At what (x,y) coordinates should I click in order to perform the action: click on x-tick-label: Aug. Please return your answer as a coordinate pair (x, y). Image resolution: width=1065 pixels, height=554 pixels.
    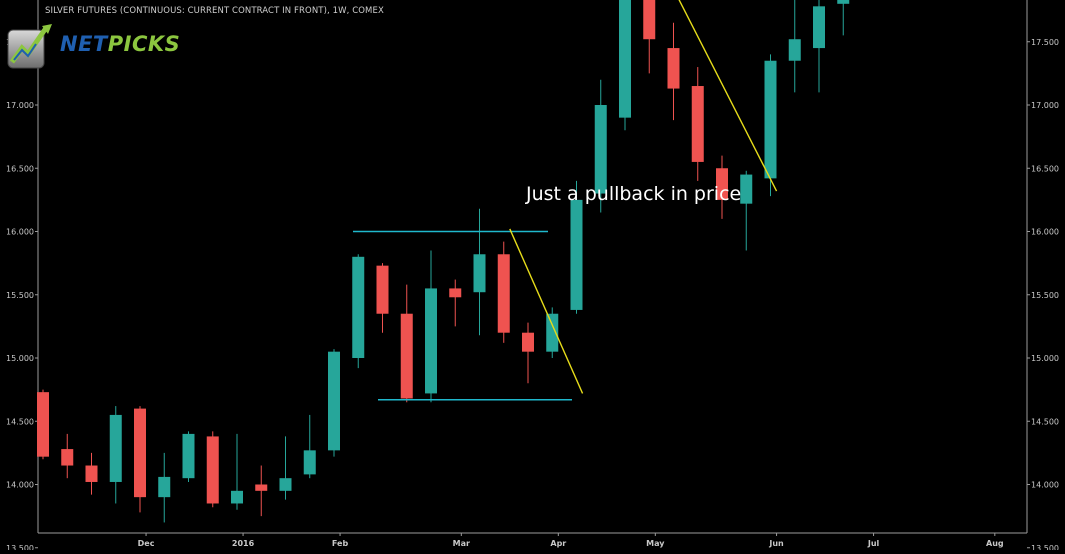
    Looking at the image, I should click on (995, 543).